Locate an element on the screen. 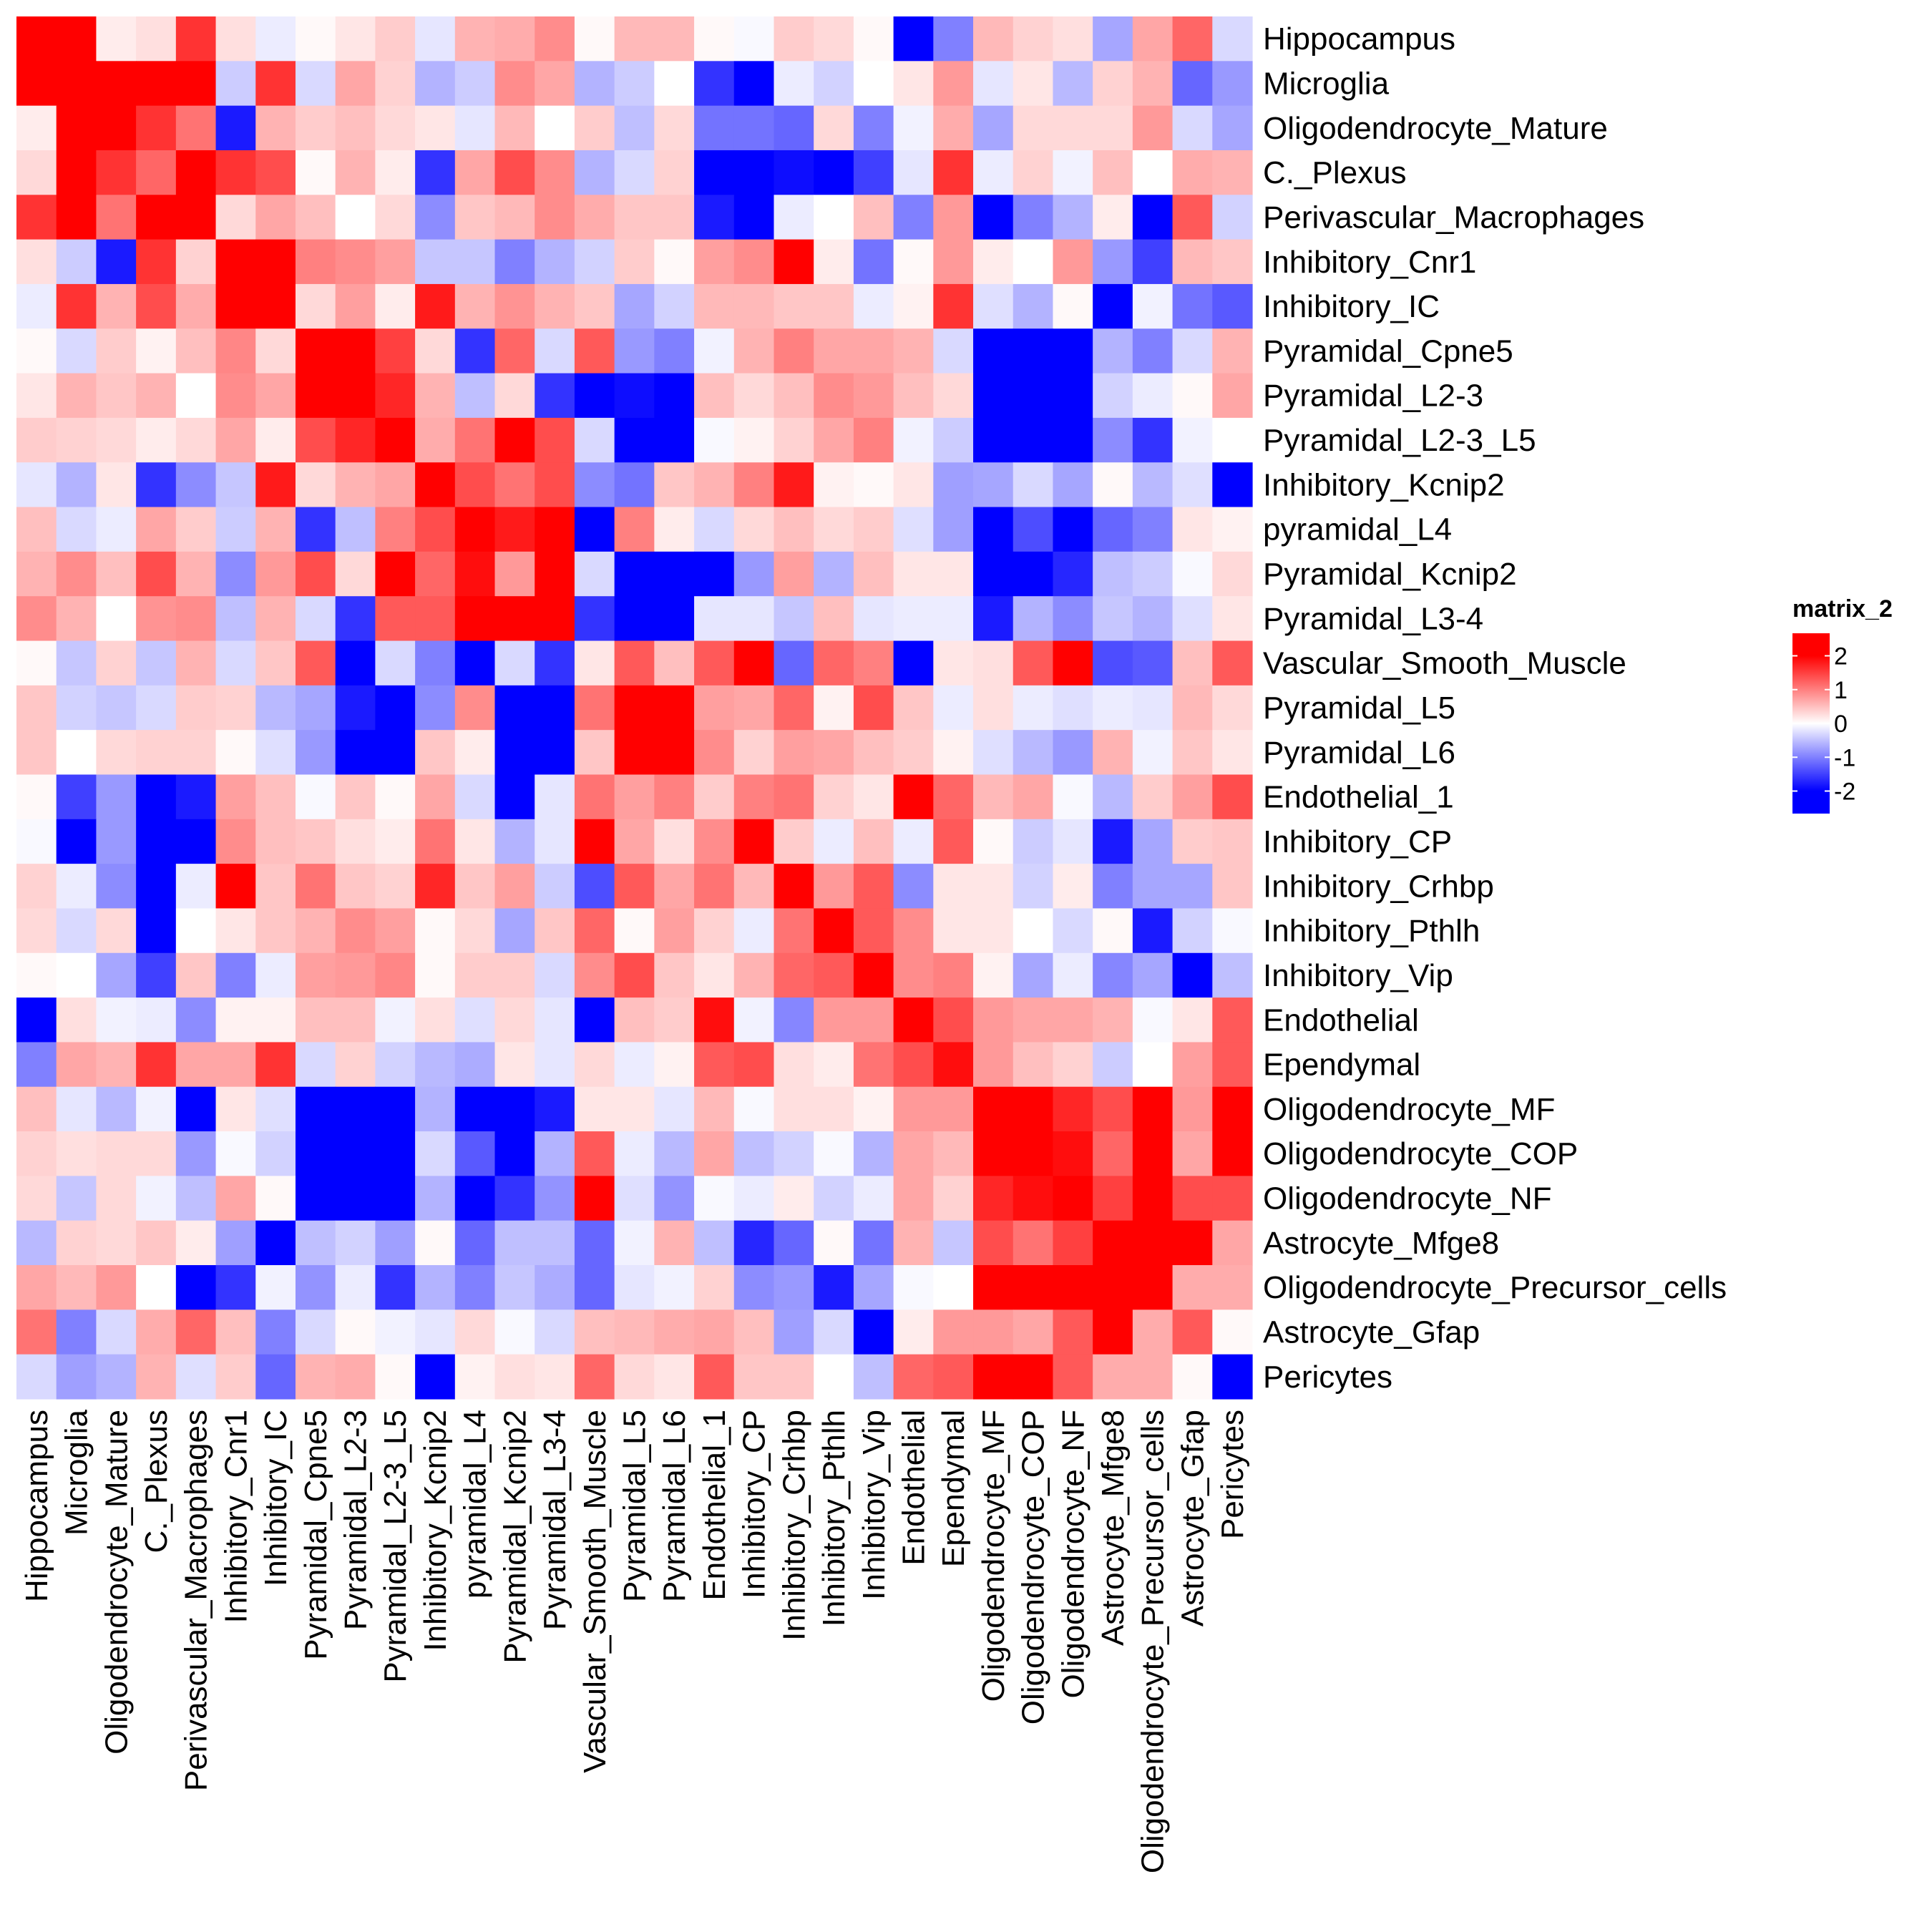  row-label: Pyramidal_Kcnip2 is located at coordinates (1390, 574).